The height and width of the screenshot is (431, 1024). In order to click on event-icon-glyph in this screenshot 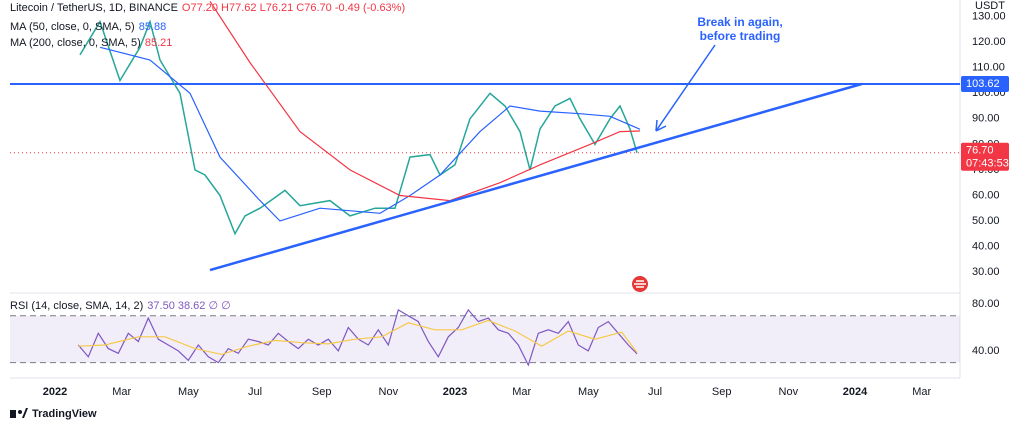, I will do `click(640, 284)`.